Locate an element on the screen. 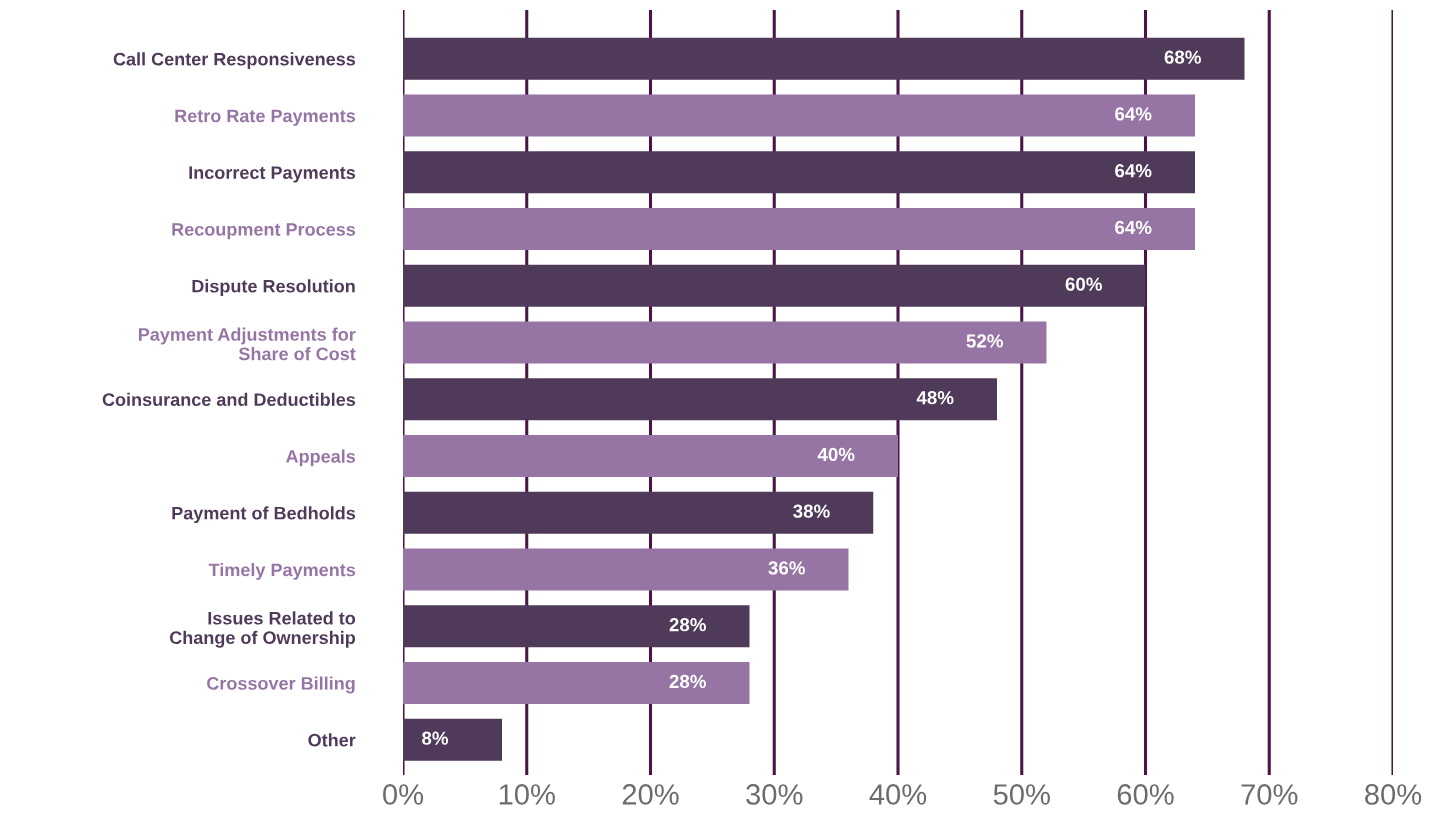 This screenshot has width=1431, height=823. y-tick-label: Call Center Responsiveness is located at coordinates (234, 61).